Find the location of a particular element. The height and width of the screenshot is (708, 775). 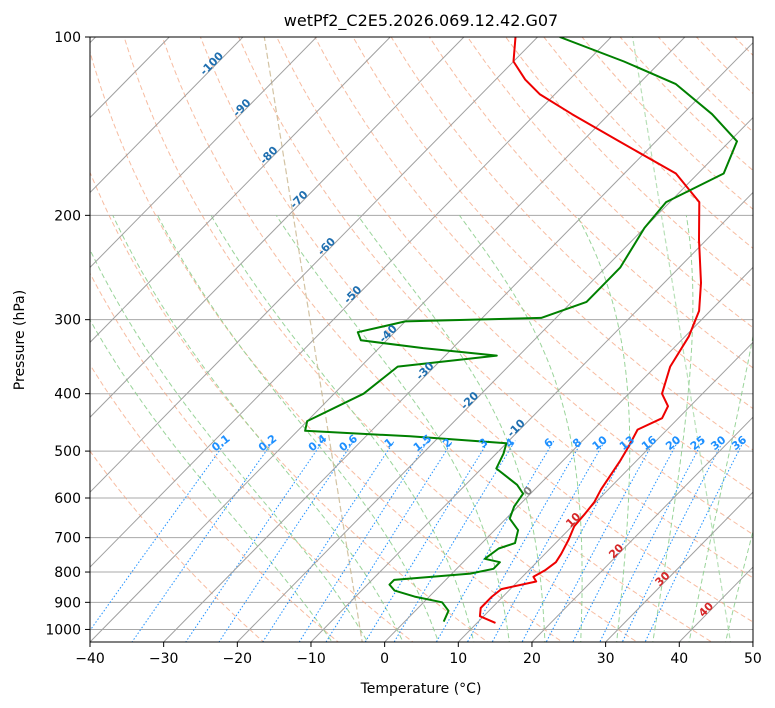

y-tick-label: 700 is located at coordinates (67, 539).